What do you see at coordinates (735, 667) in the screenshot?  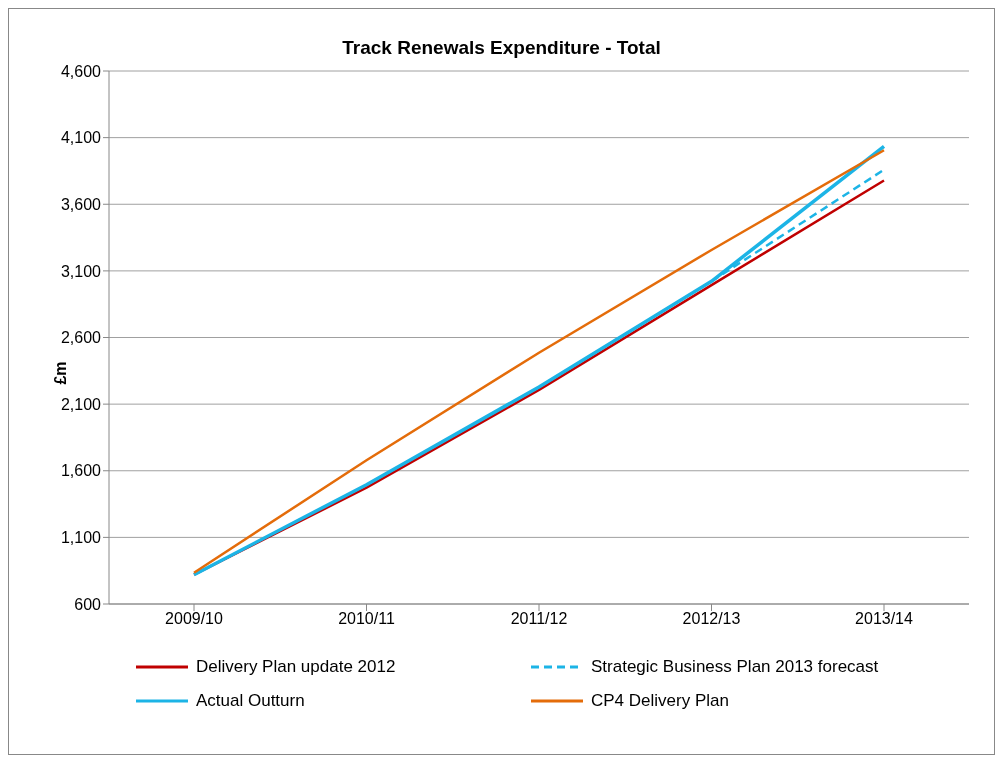 I see `legend-label: Strategic Business Plan 2013 forecast` at bounding box center [735, 667].